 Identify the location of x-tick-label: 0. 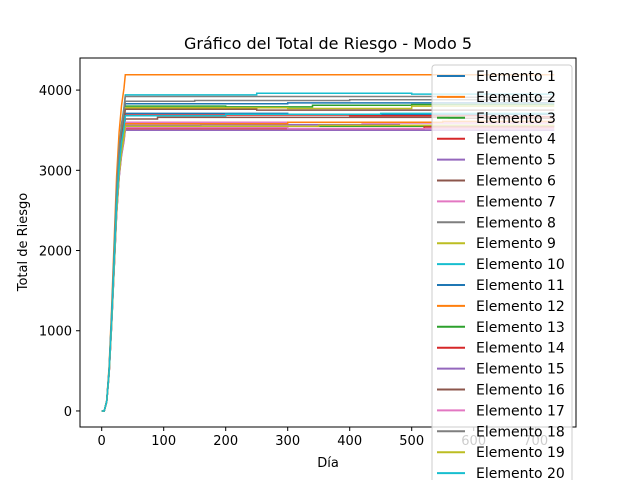
(102, 441).